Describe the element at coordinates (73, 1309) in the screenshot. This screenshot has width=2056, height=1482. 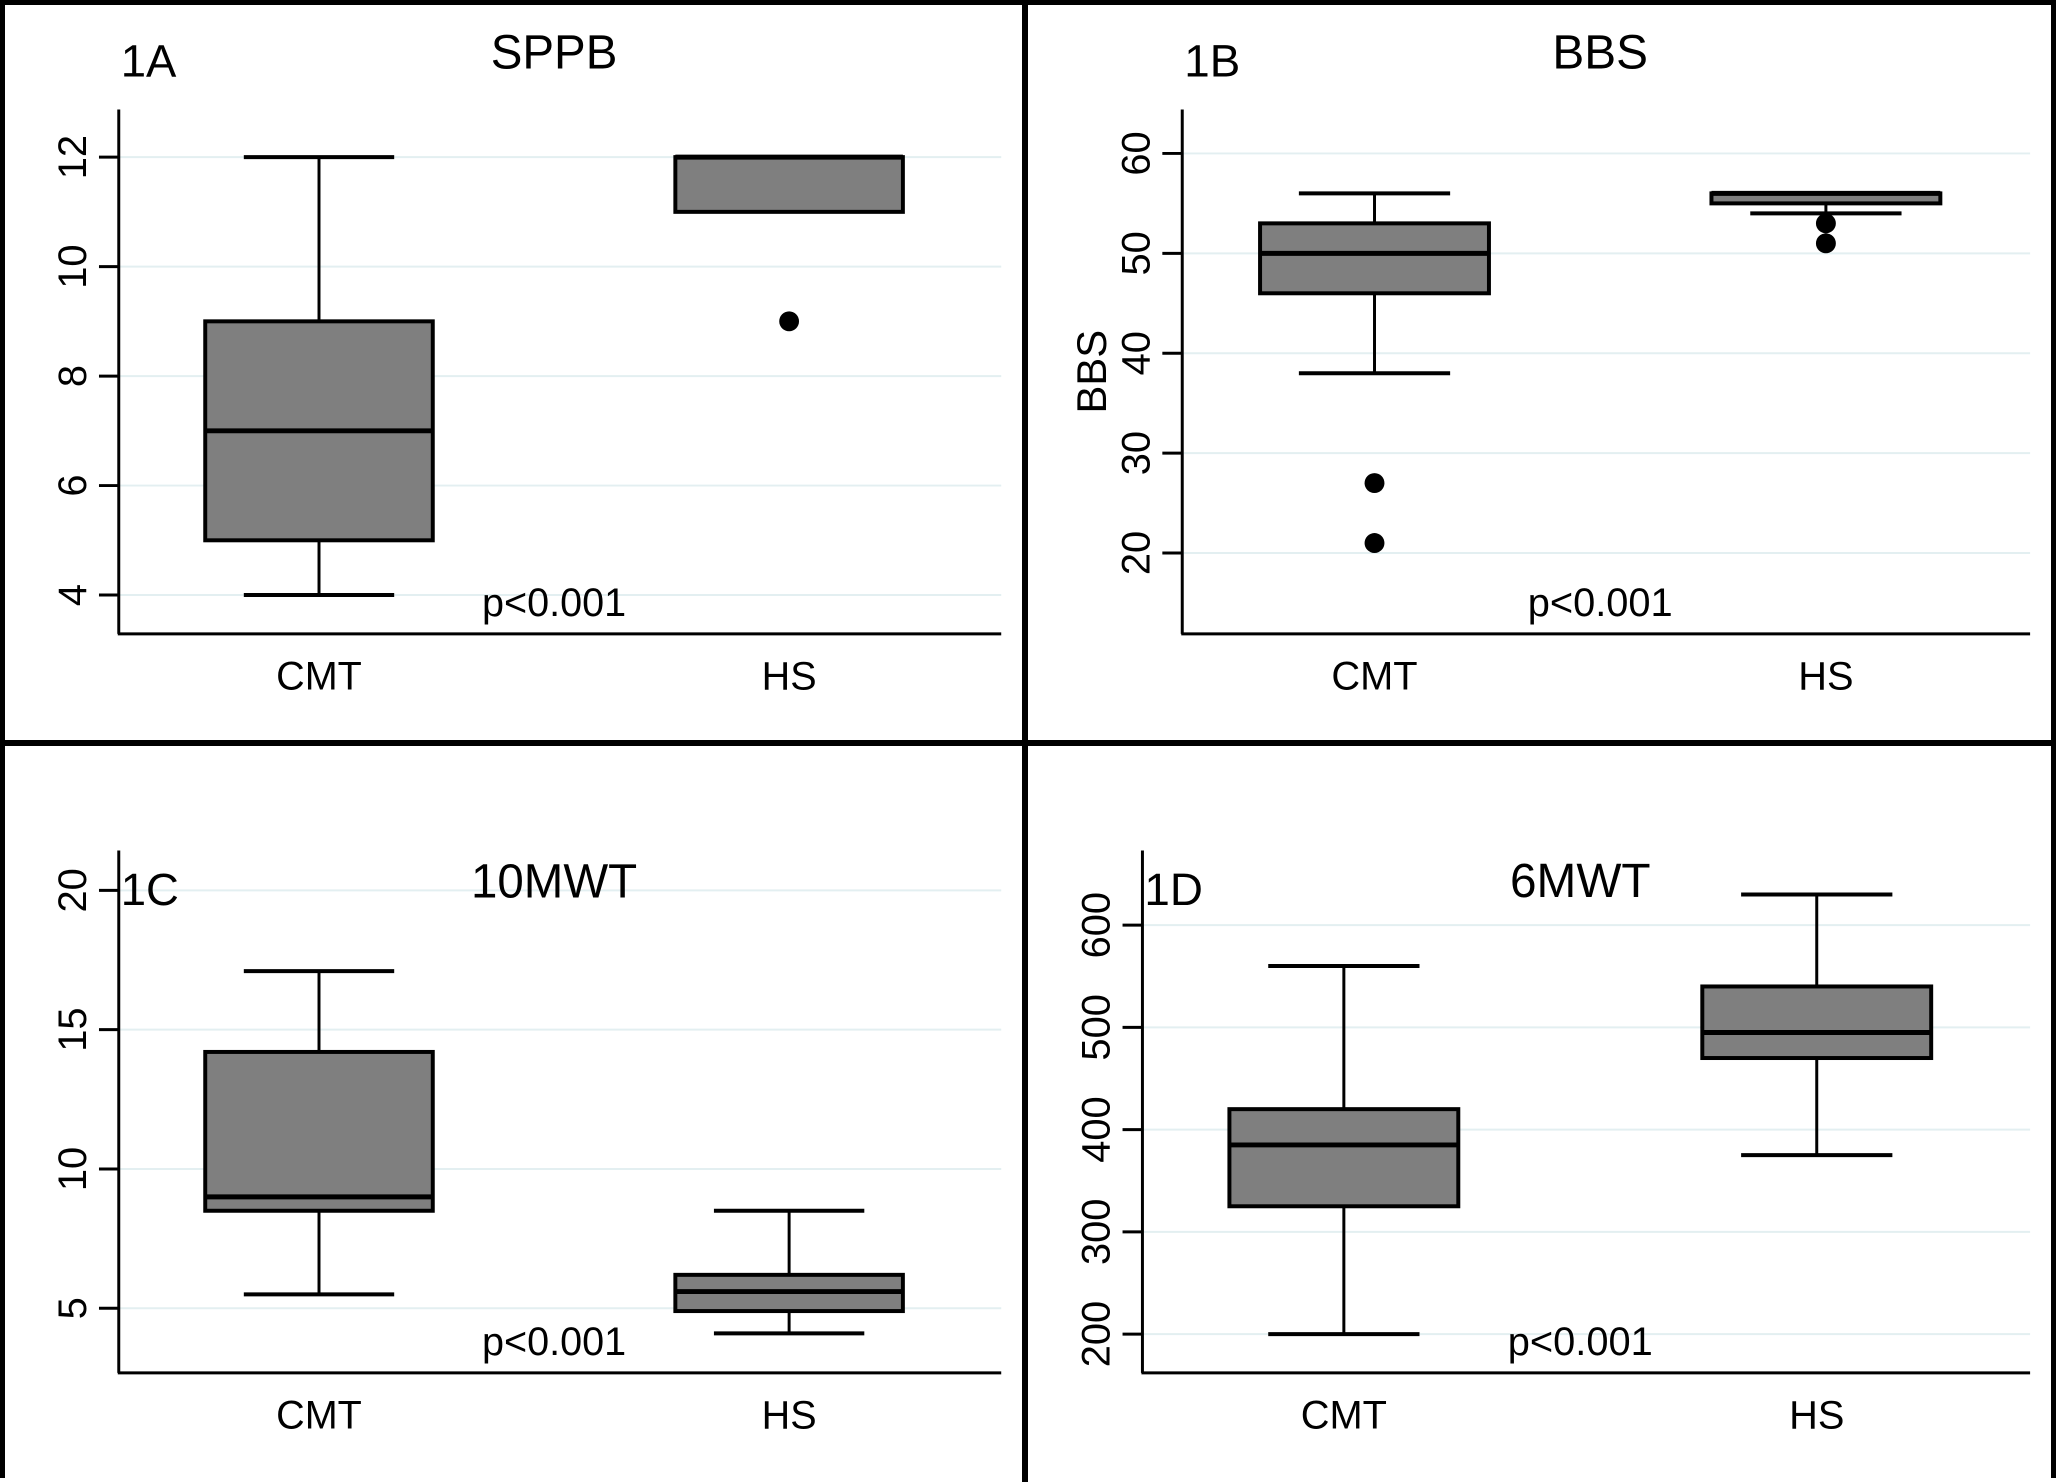
I see `y-tick-label-5: 5` at that location.